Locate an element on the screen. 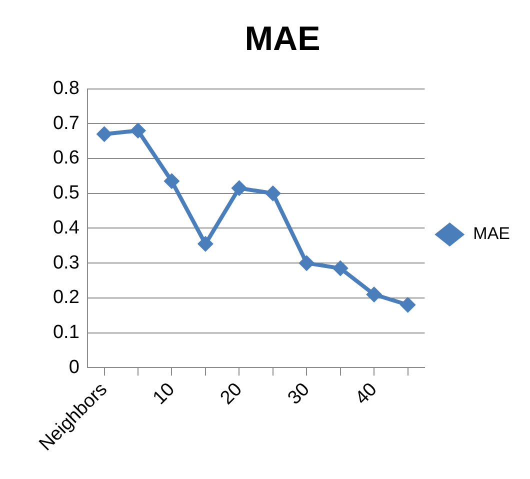 Image resolution: width=530 pixels, height=479 pixels. y-tick-label: 0.2 is located at coordinates (66, 297).